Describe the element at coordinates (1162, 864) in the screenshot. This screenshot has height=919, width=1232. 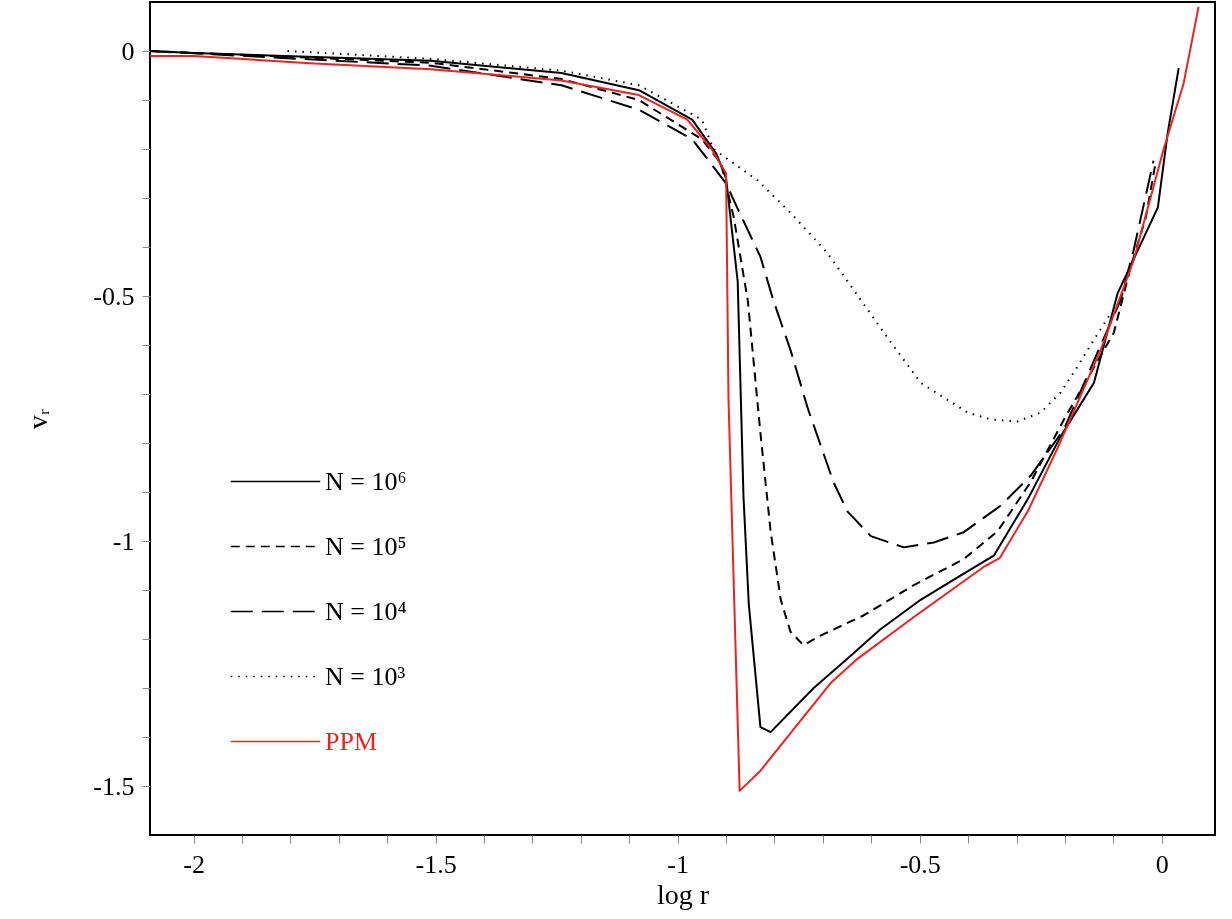
I see `x-tick-label: 0` at that location.